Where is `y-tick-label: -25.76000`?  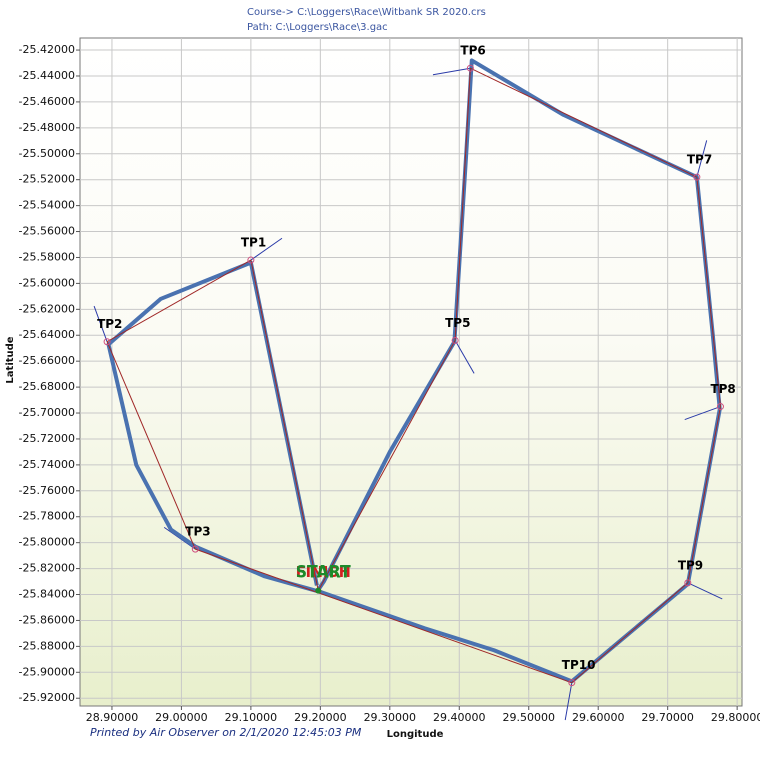 y-tick-label: -25.76000 is located at coordinates (47, 490).